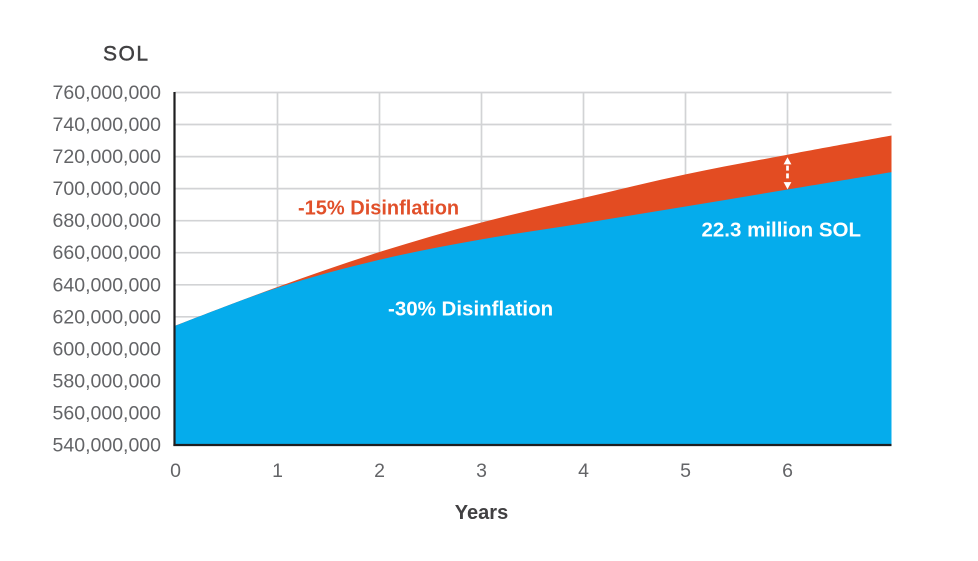  I want to click on svg-text: 640,000,000, so click(107, 285).